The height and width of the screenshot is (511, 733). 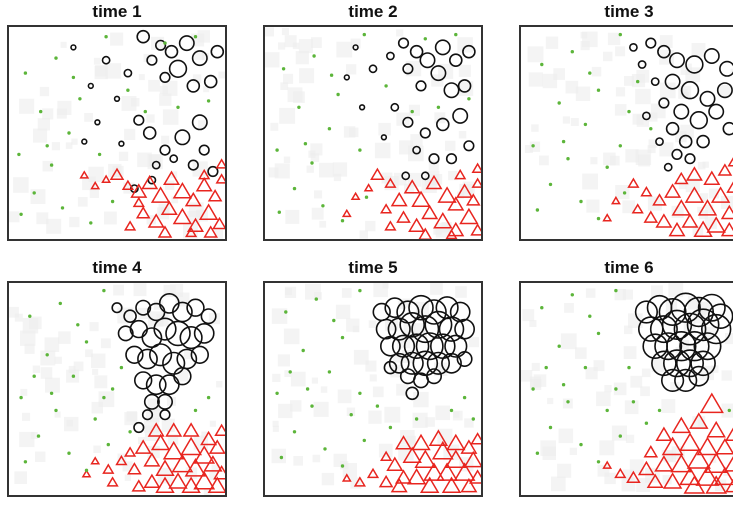 What do you see at coordinates (373, 11) in the screenshot?
I see `panel-title: time 2` at bounding box center [373, 11].